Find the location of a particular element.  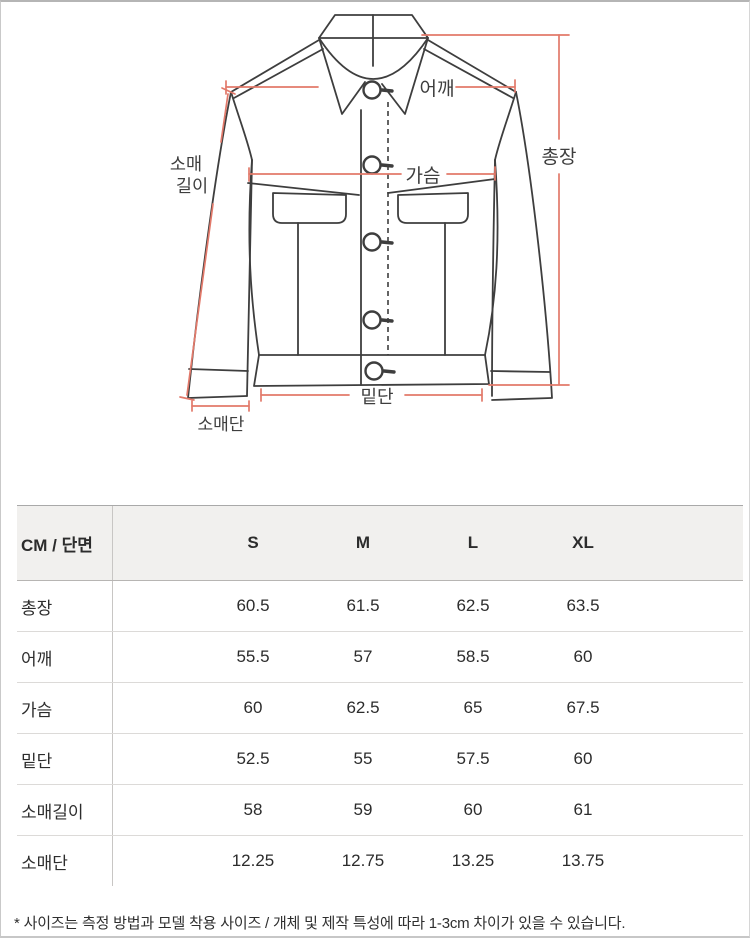

table-row: 소매단 12.25 12.75 13.25 13.75 is located at coordinates (380, 860).